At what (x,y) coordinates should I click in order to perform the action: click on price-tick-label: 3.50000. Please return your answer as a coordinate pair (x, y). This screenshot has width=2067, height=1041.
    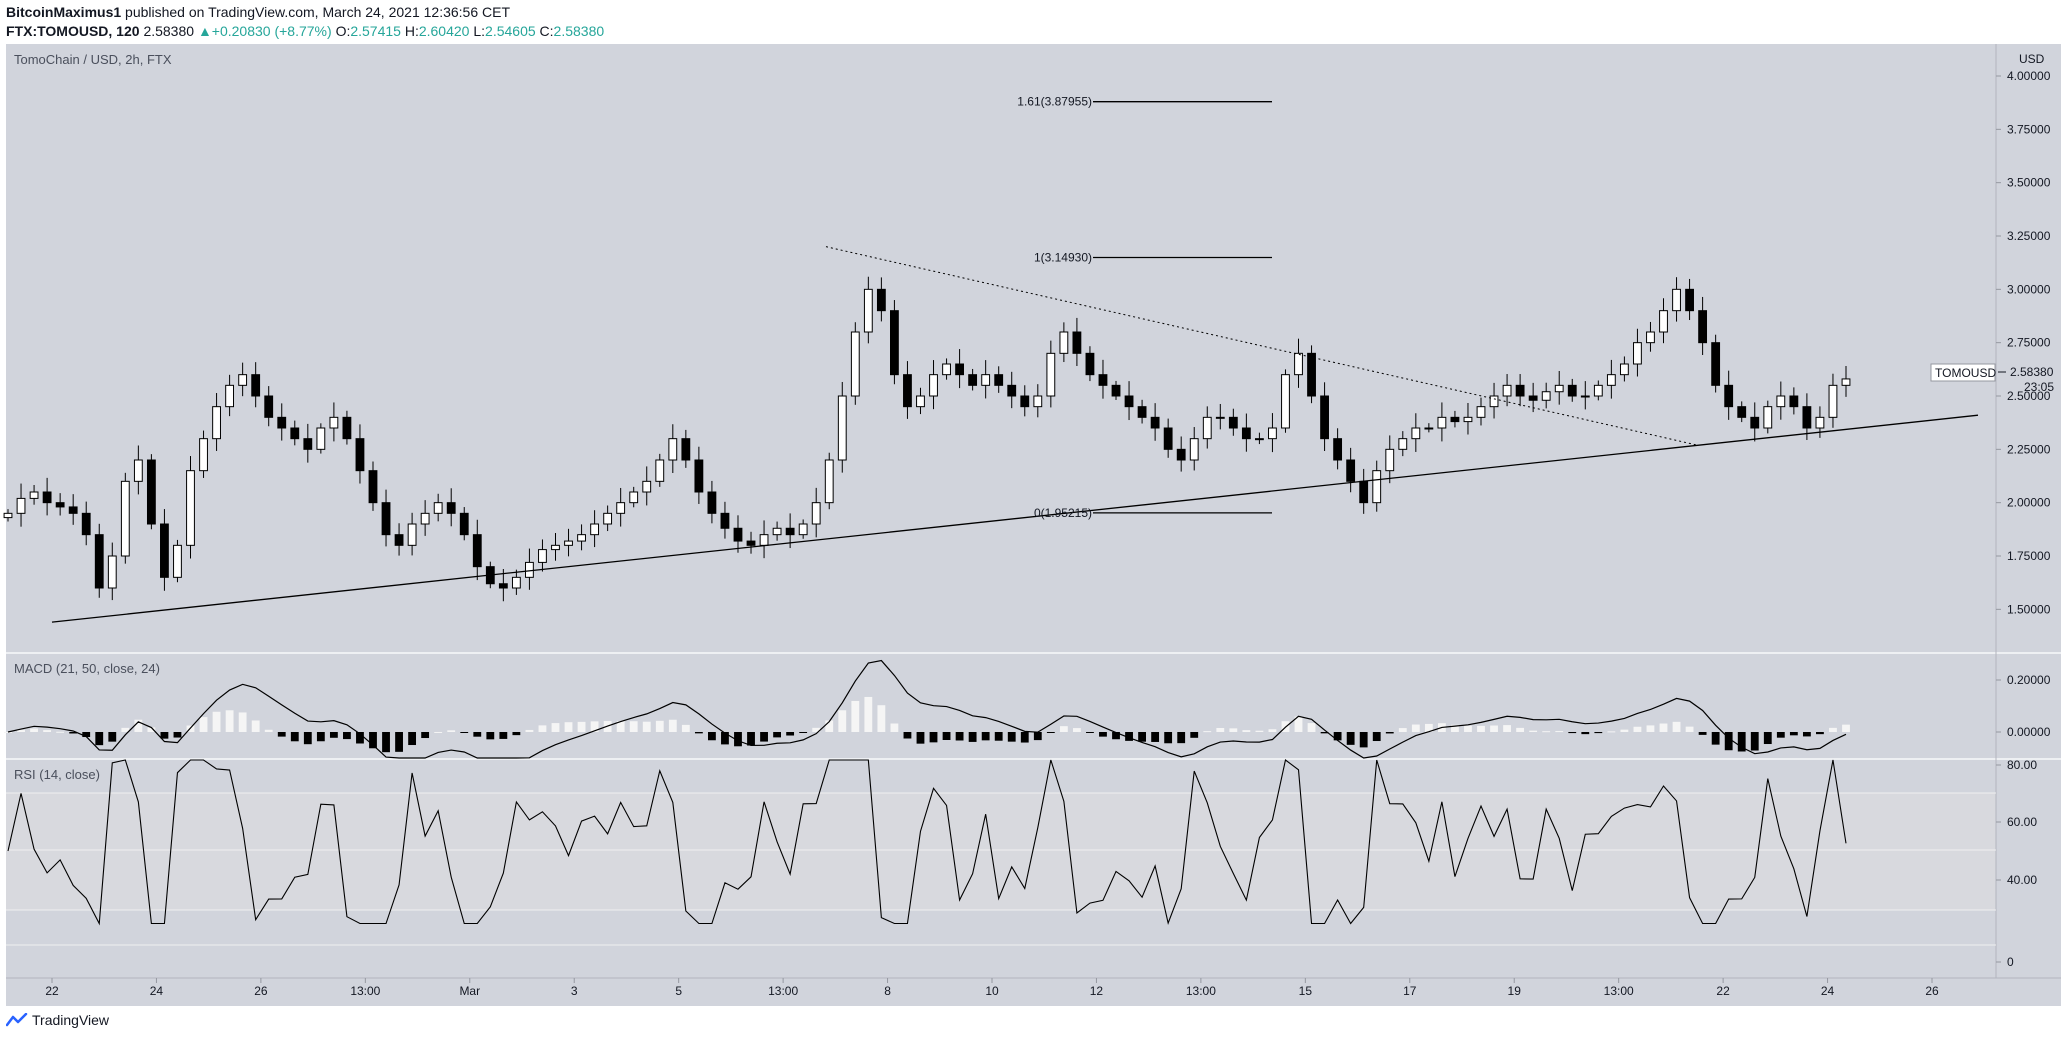
    Looking at the image, I should click on (2029, 183).